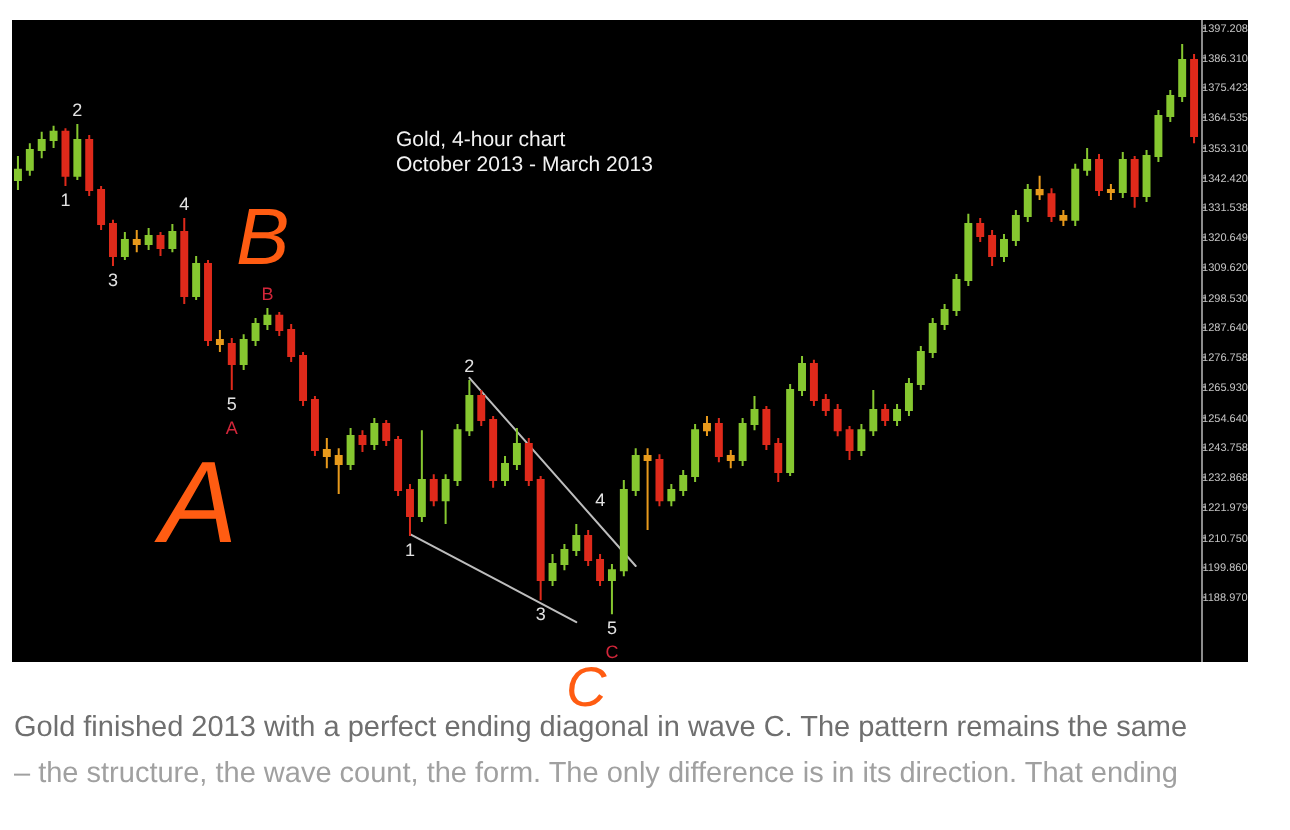  What do you see at coordinates (601, 728) in the screenshot?
I see `text: Gold finished 2013 with a perfect ending diagonal in wave C. The pattern remains the same` at bounding box center [601, 728].